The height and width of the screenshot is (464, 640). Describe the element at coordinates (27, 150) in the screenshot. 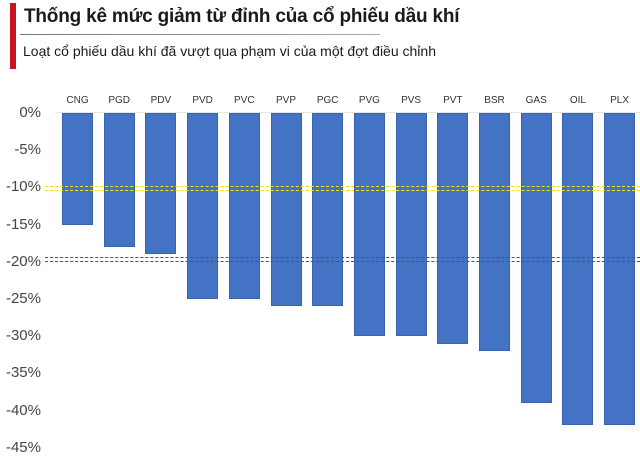

I see `y-tick-label: -5%` at that location.